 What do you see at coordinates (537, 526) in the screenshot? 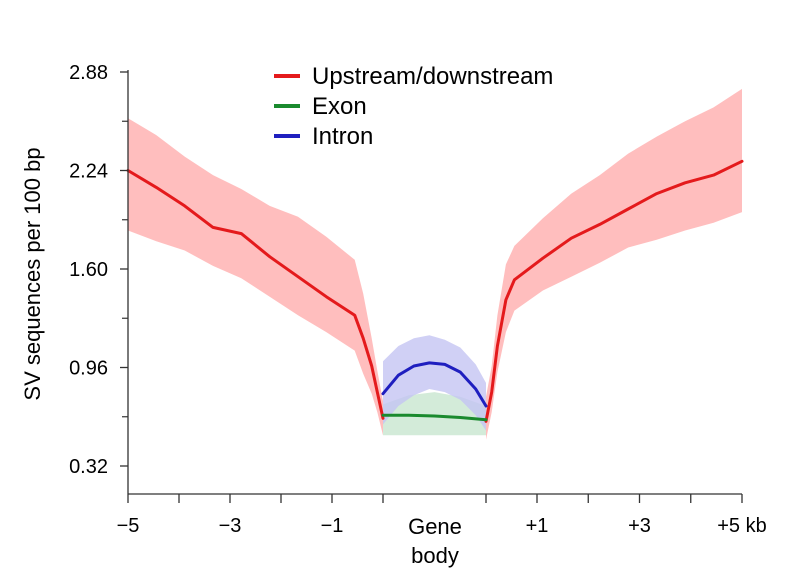
I see `x-tick-label: +1` at bounding box center [537, 526].